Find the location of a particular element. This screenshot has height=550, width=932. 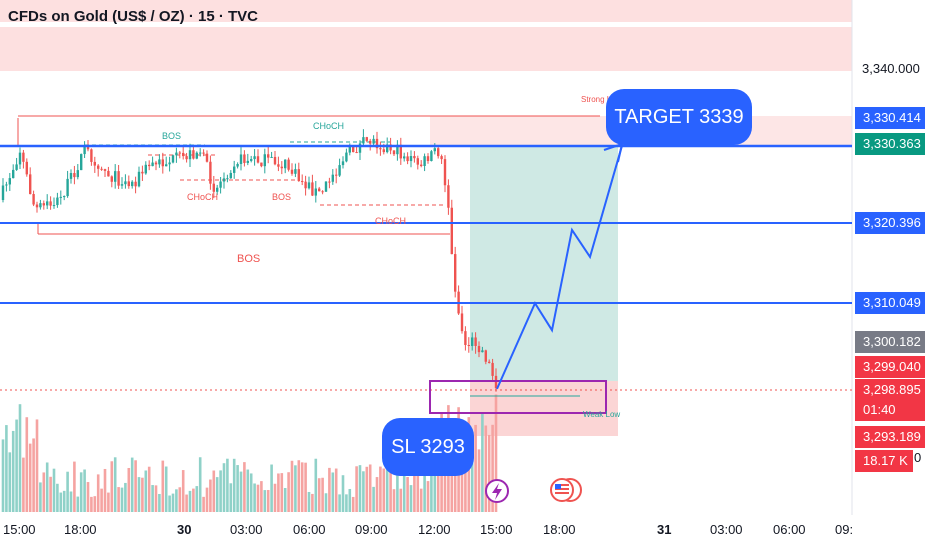

us-flag-event-icon is located at coordinates (566, 490).